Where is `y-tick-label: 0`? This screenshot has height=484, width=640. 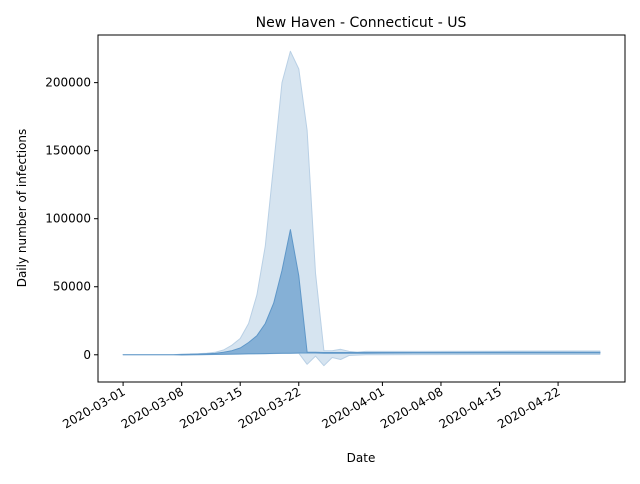
y-tick-label: 0 is located at coordinates (87, 355).